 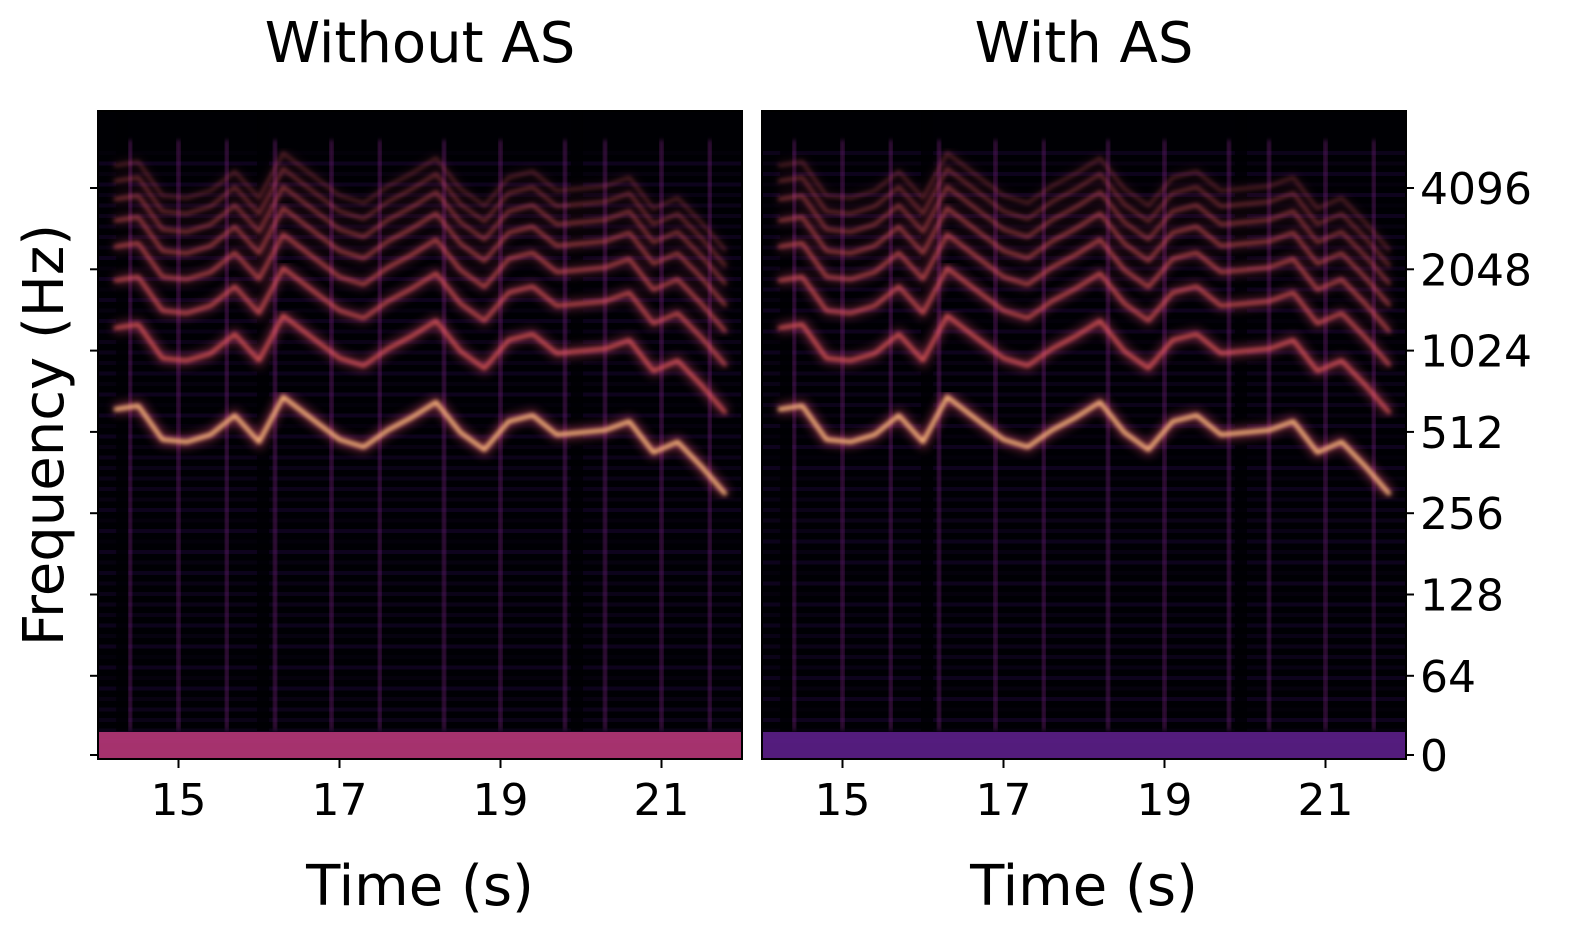 I want to click on x-axis-without-as: 15 17 19 21, so click(x=420, y=792).